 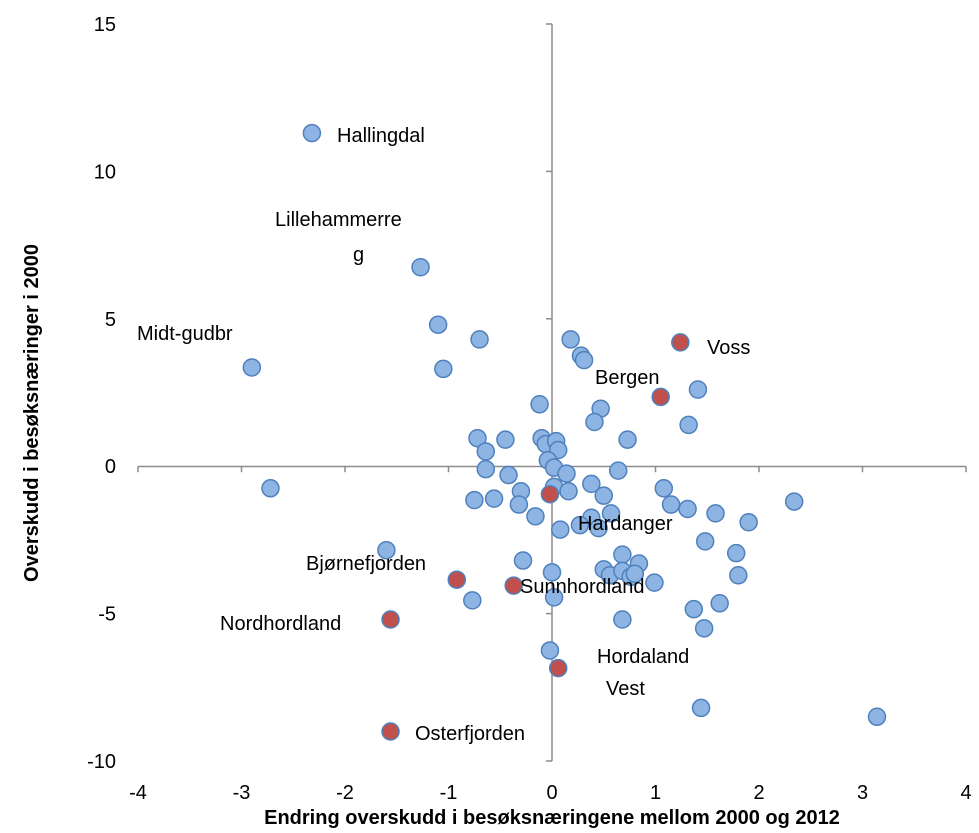 I want to click on label-hordaland-line2: Vest, so click(x=625, y=689).